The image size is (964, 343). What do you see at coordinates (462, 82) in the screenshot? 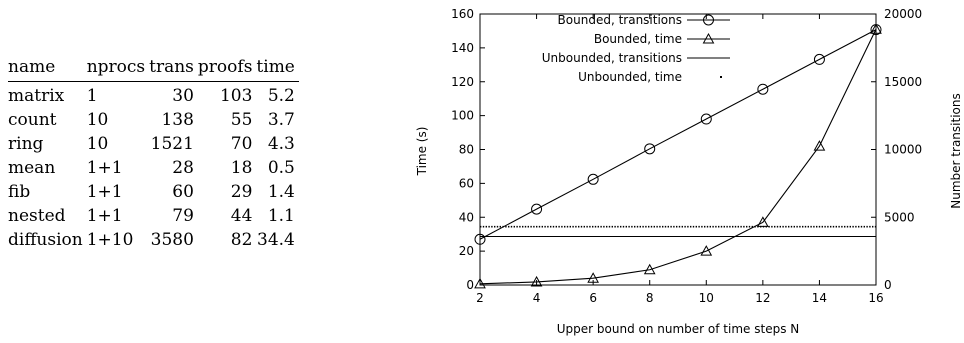
I see `y-tick-label: 120` at bounding box center [462, 82].